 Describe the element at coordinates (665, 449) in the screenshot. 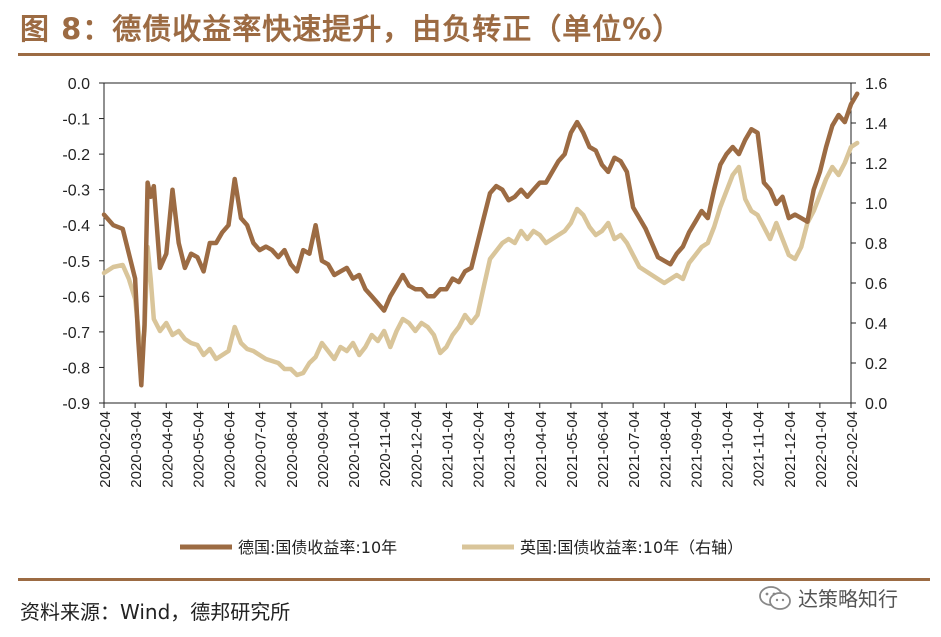

I see `x-tick-label: 2021-08-04` at that location.